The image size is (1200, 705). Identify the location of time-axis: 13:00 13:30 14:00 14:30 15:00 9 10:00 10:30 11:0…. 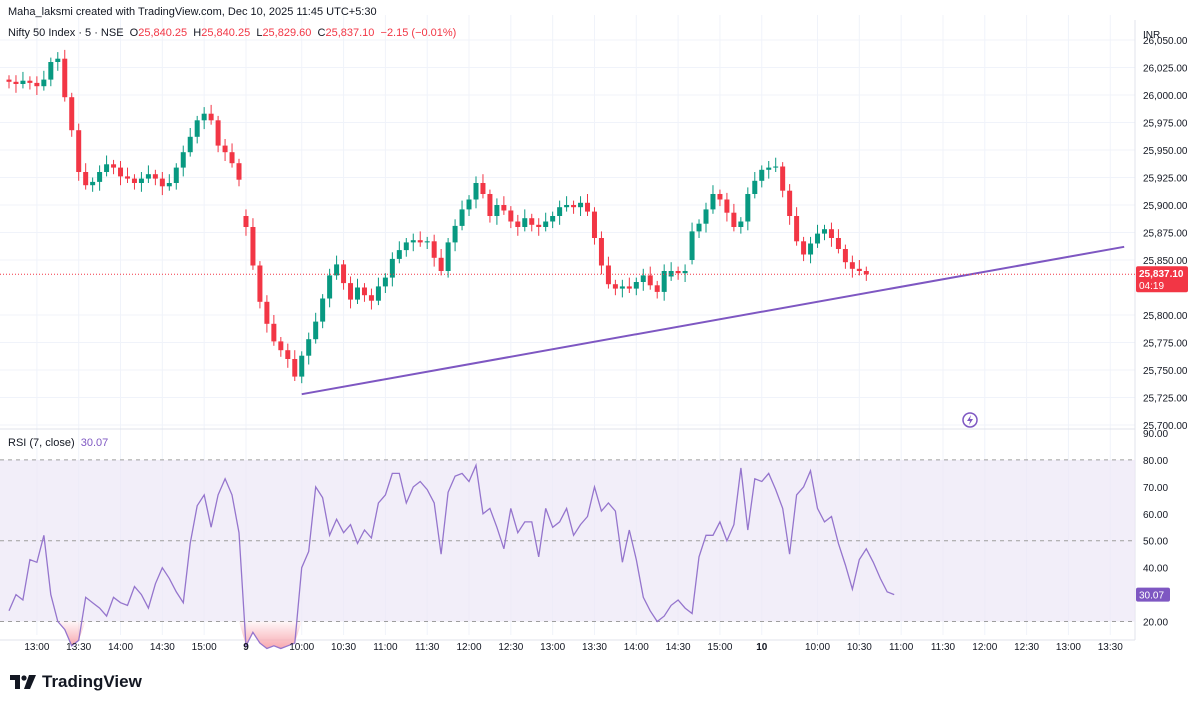
(573, 647).